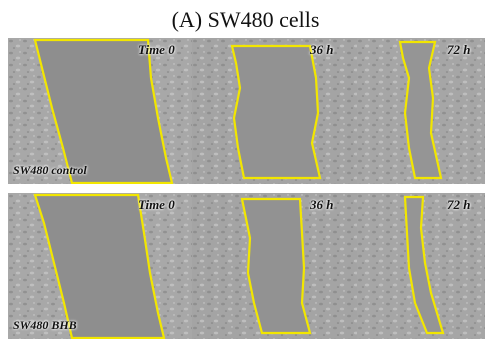 This screenshot has height=339, width=491. I want to click on micrograph-bhb-36h: 36 h, so click(274, 266).